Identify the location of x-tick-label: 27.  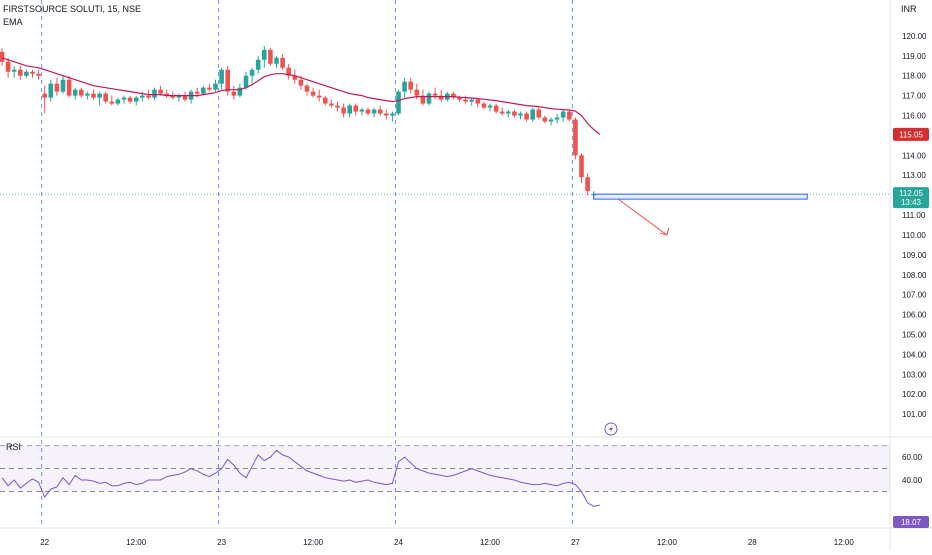
(575, 542).